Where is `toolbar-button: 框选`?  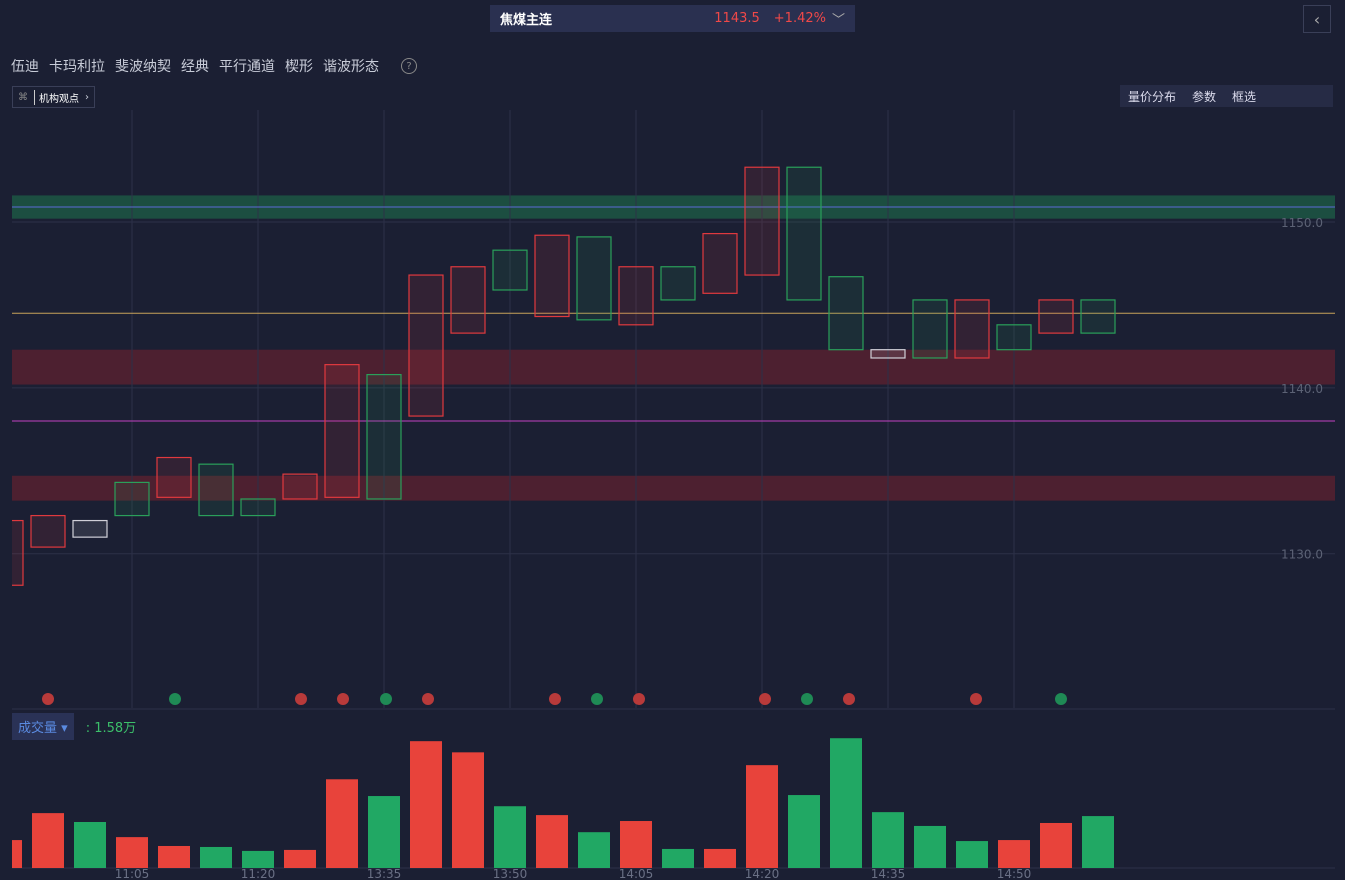
toolbar-button: 框选 is located at coordinates (1244, 96).